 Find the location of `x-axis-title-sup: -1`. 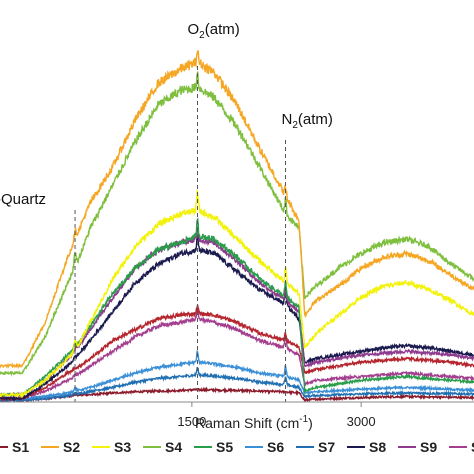

x-axis-title-sup: -1 is located at coordinates (303, 419).